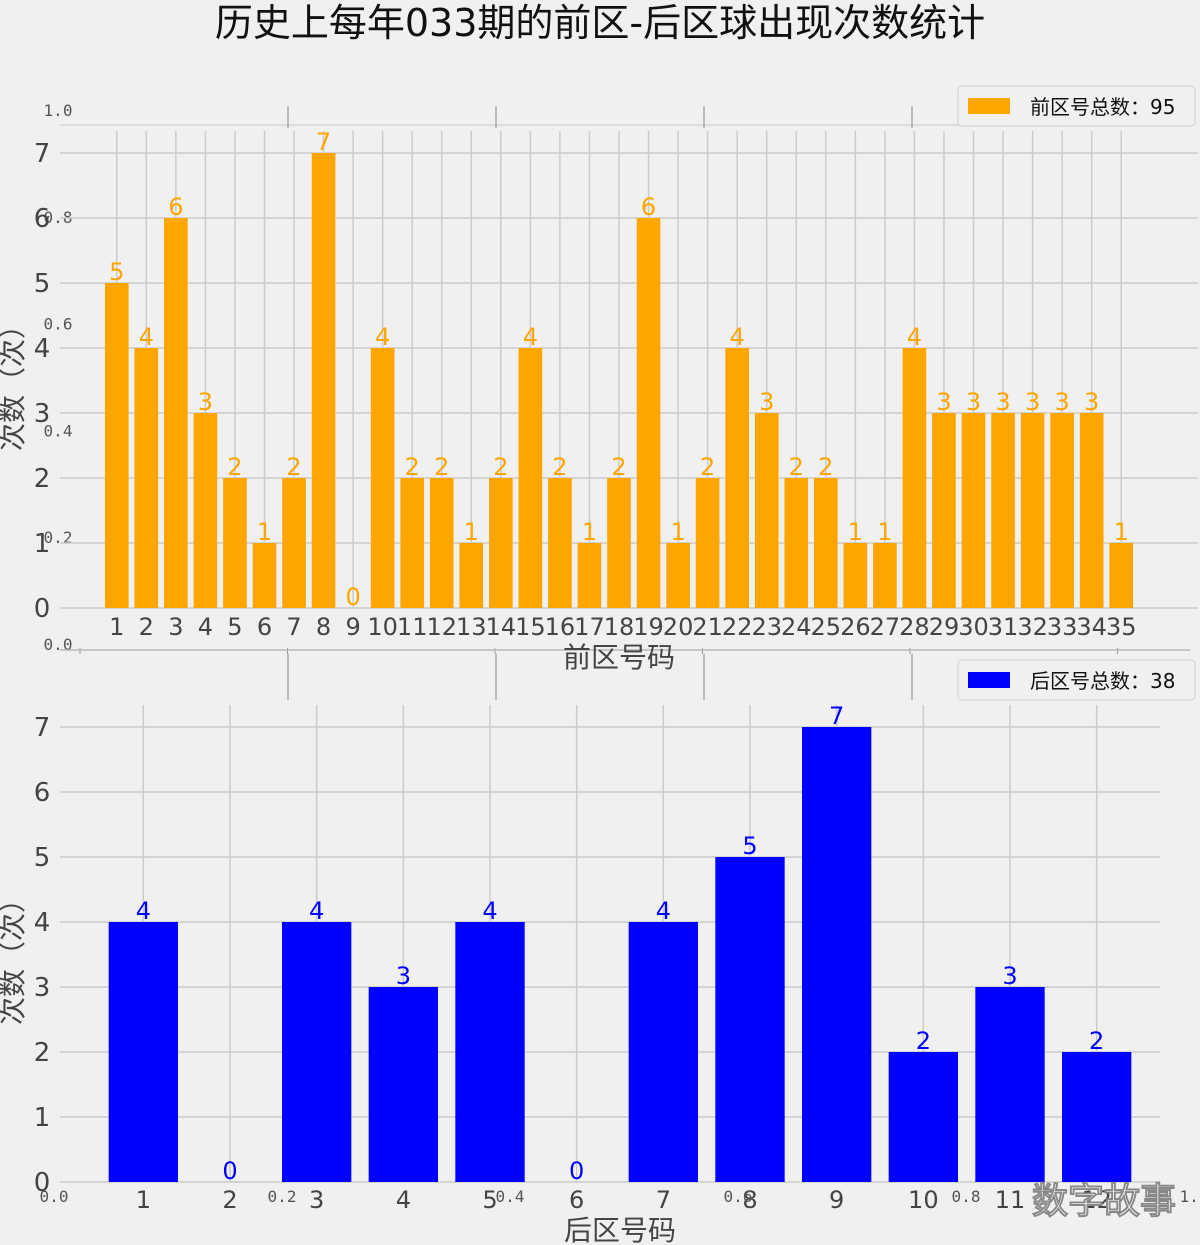 Image resolution: width=1200 pixels, height=1245 pixels. I want to click on x-tick-label: 14, so click(501, 627).